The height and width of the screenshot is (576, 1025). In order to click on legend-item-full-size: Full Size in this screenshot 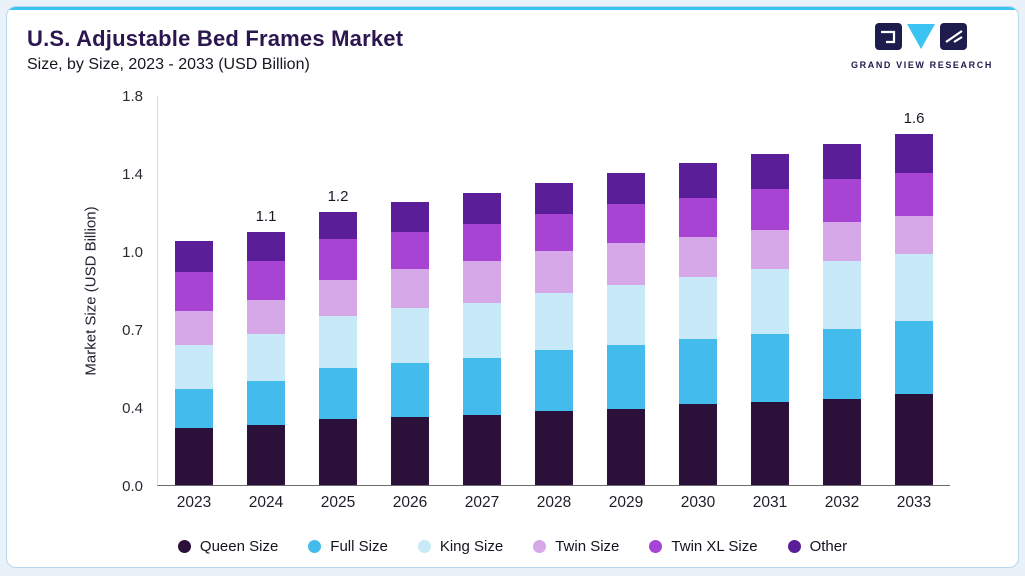, I will do `click(348, 546)`.